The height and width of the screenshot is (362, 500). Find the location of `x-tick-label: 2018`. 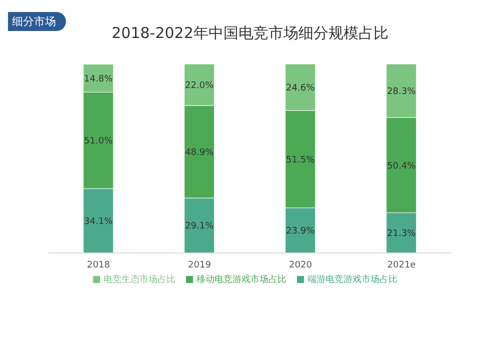

x-tick-label: 2018 is located at coordinates (98, 265).